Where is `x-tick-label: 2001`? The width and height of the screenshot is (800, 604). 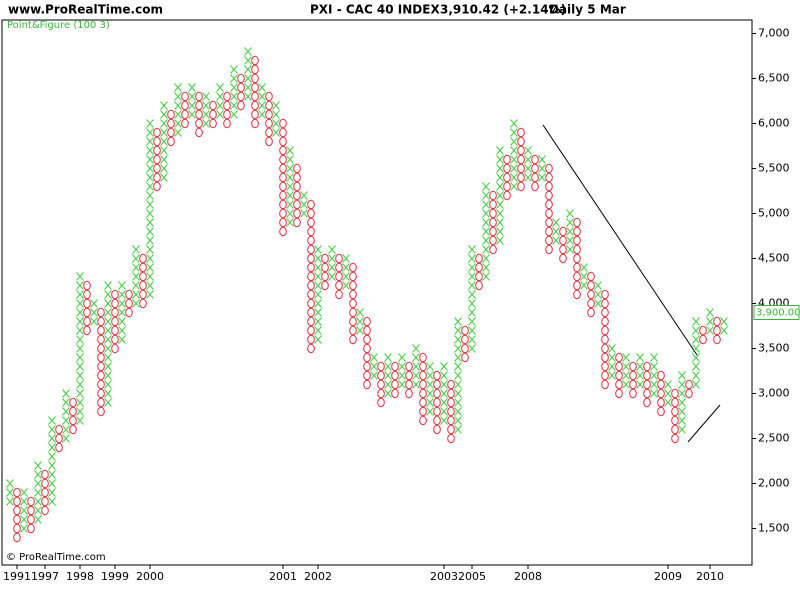 x-tick-label: 2001 is located at coordinates (283, 576).